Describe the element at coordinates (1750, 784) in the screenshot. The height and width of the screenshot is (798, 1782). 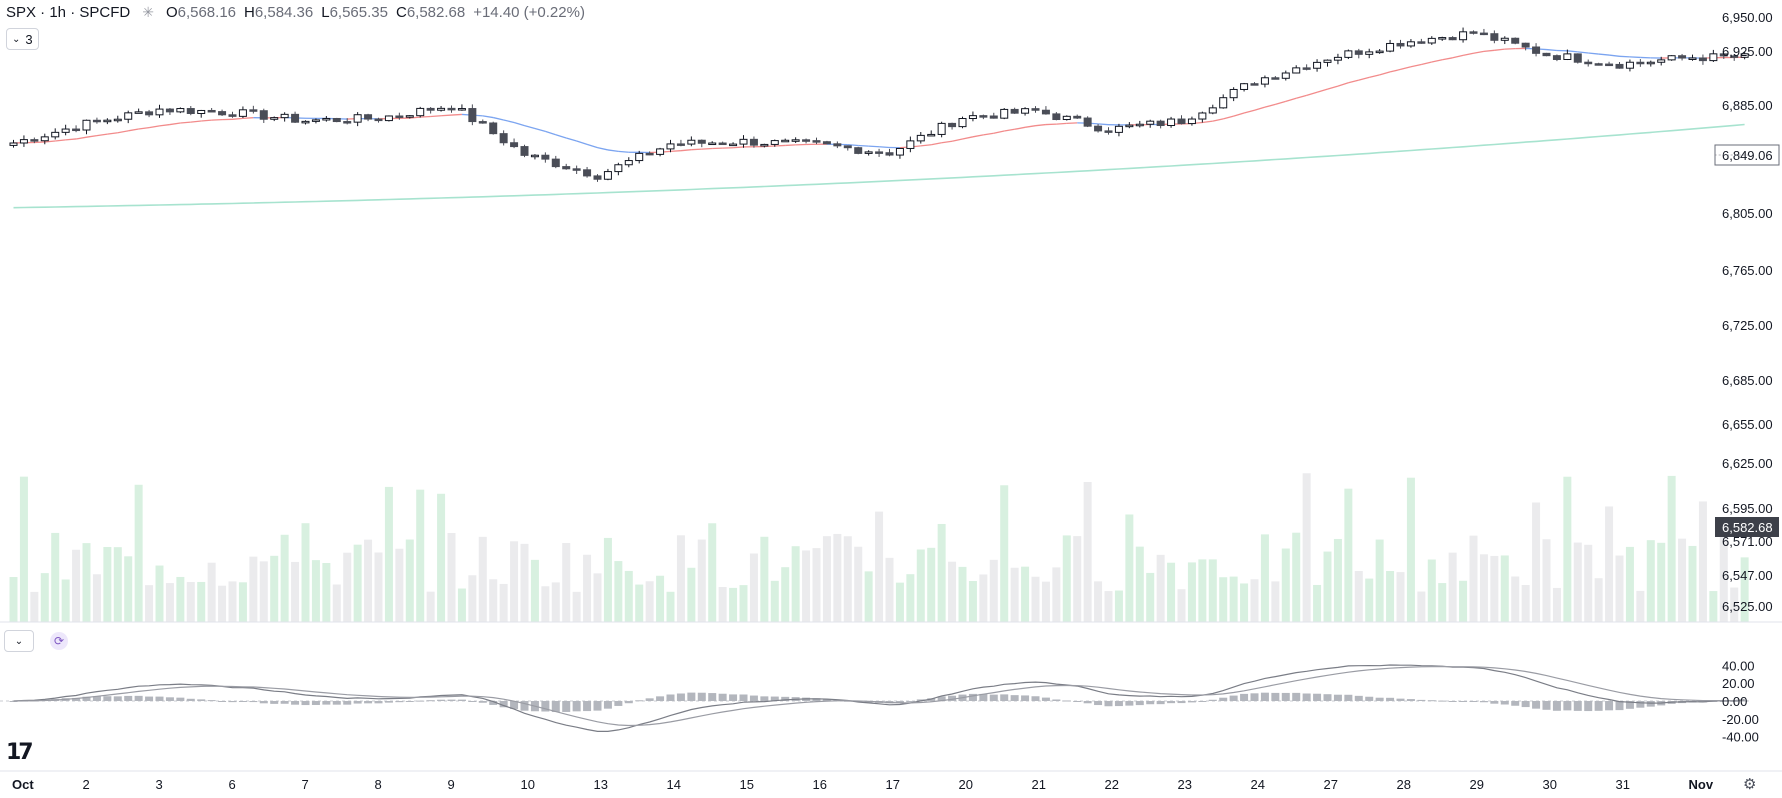
I see `gear-icon: ⚙` at that location.